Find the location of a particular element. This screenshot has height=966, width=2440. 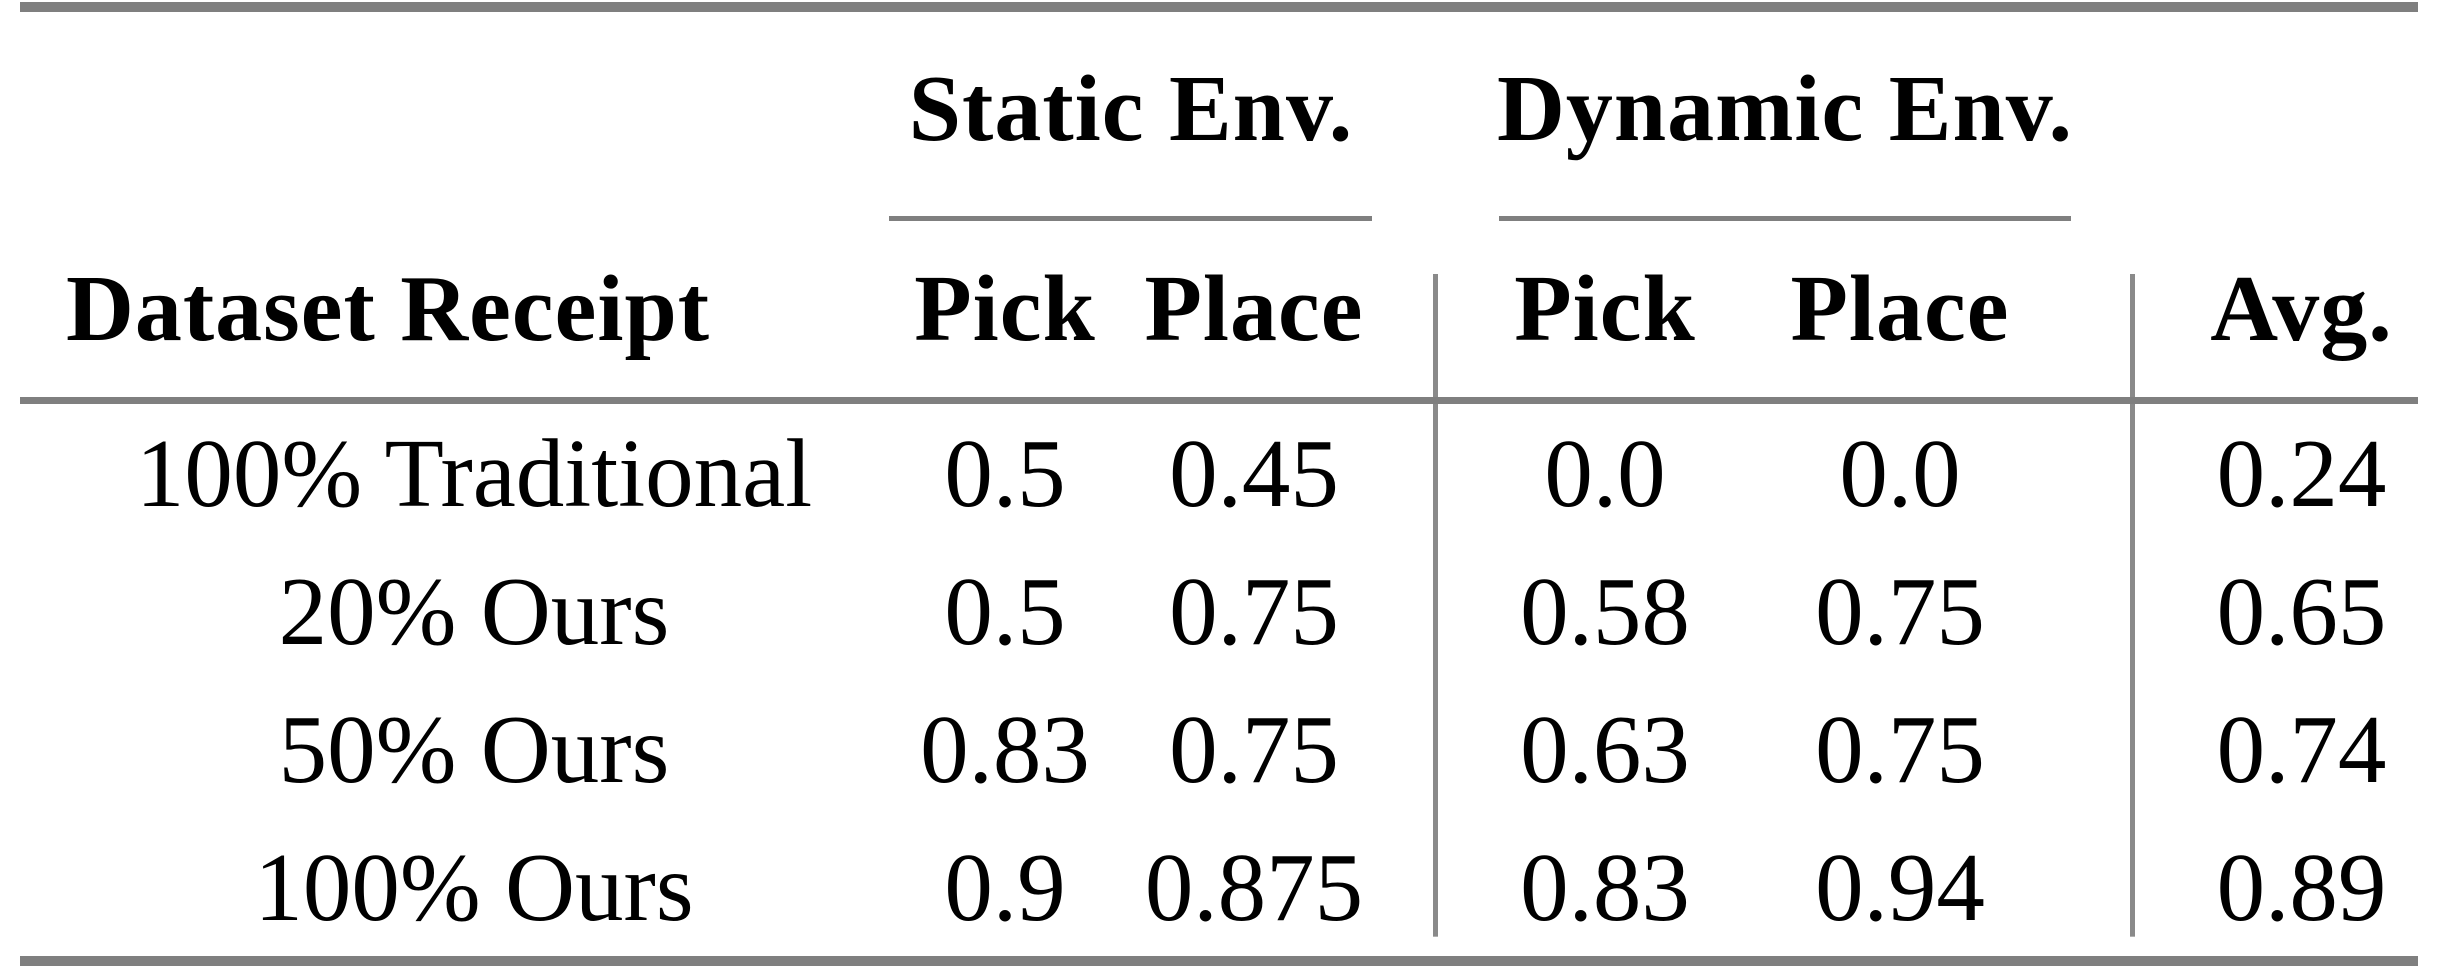

cell-static-place: 0.45 is located at coordinates (1254, 473).